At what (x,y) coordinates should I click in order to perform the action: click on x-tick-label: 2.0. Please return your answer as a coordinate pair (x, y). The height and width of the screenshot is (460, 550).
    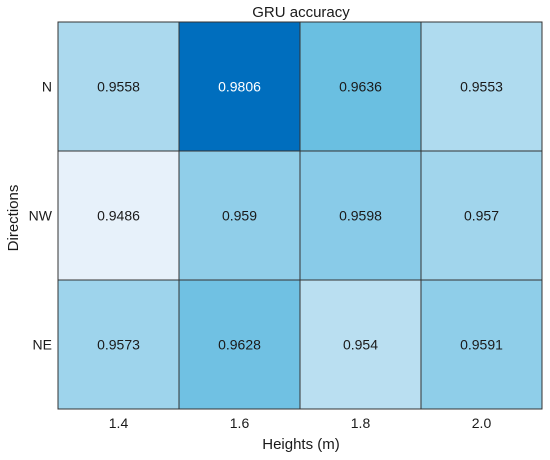
    Looking at the image, I should click on (482, 423).